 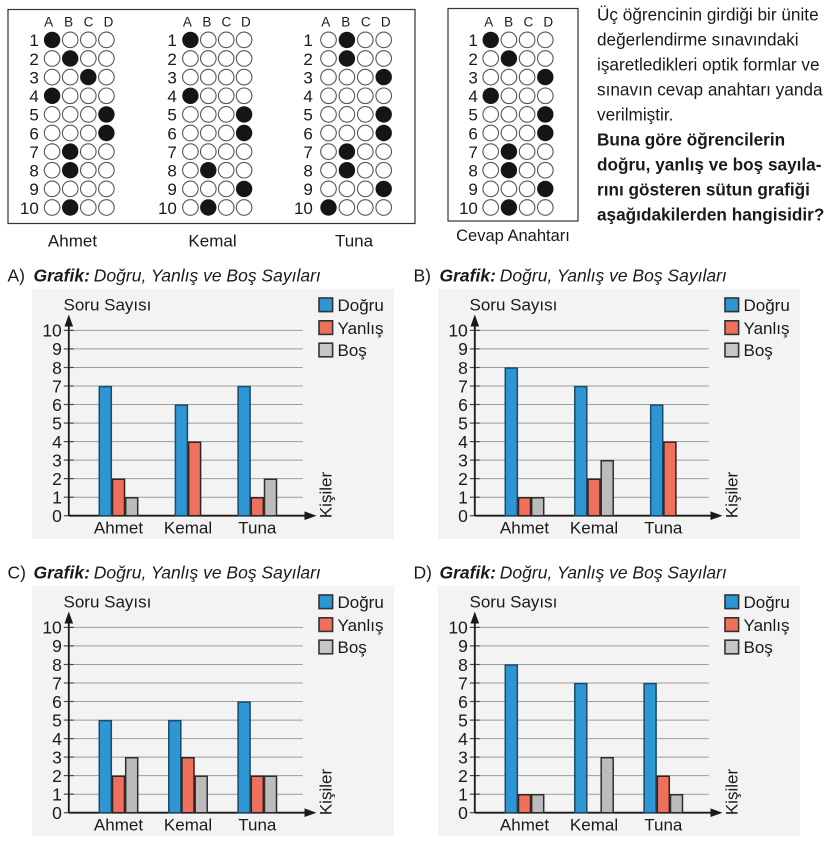 What do you see at coordinates (691, 140) in the screenshot?
I see `svg-text: Buna göre öğrencilerin` at bounding box center [691, 140].